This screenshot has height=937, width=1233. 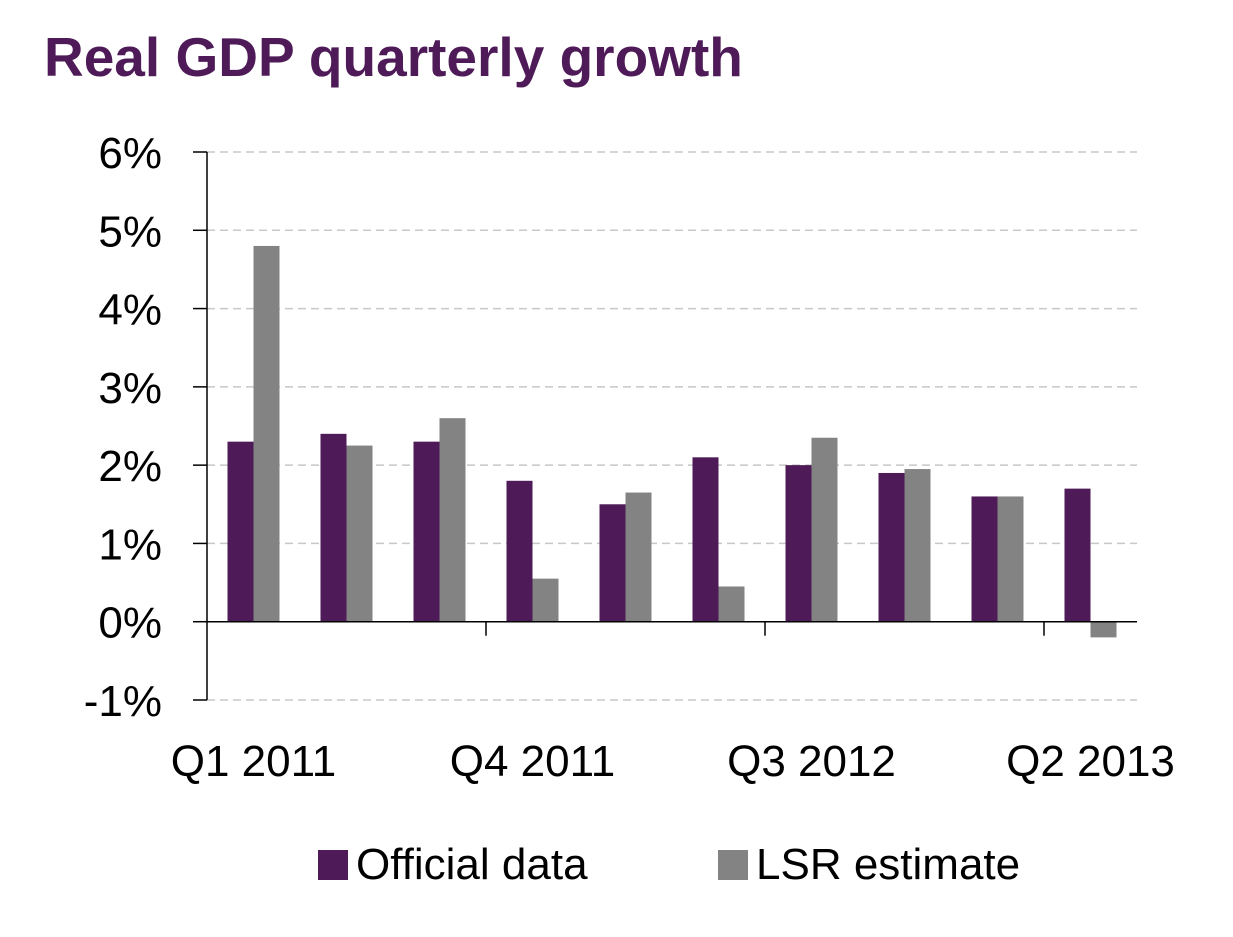 I want to click on y-tick-label: 5%, so click(x=130, y=231).